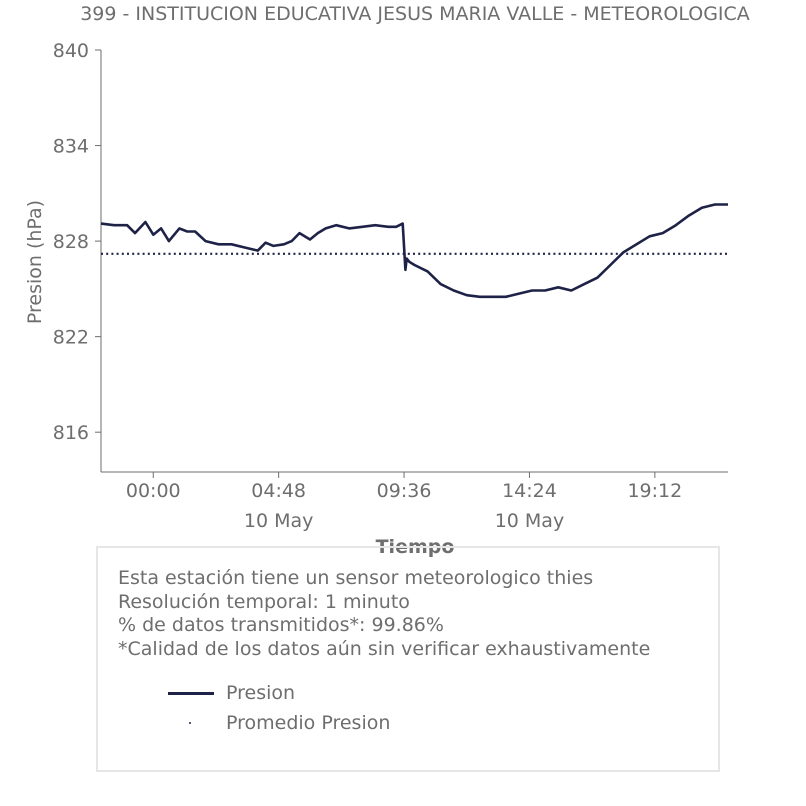 Image resolution: width=806 pixels, height=806 pixels. I want to click on y-axis-label: Presion (hPa), so click(35, 262).